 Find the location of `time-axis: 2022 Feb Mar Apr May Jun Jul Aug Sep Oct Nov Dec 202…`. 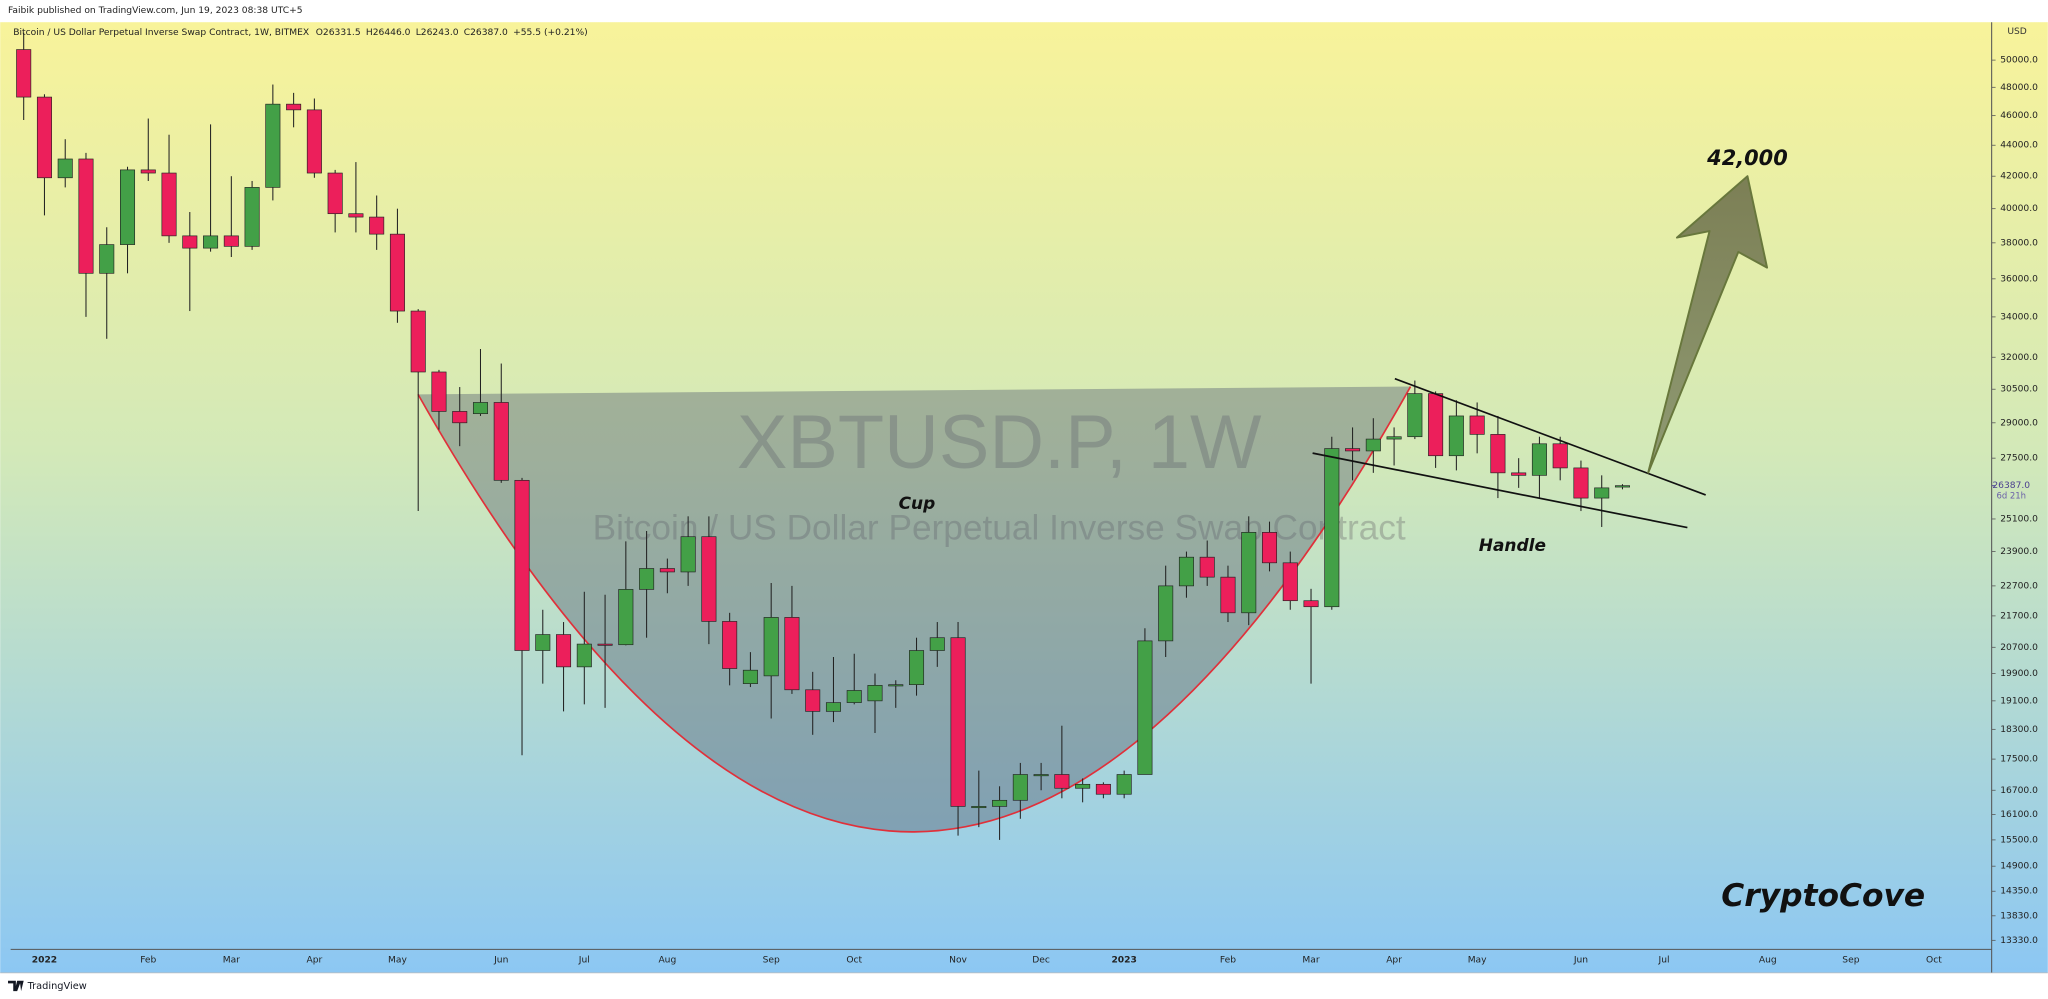

time-axis: 2022 Feb Mar Apr May Jun Jul Aug Sep Oct Nov Dec 202… is located at coordinates (987, 960).